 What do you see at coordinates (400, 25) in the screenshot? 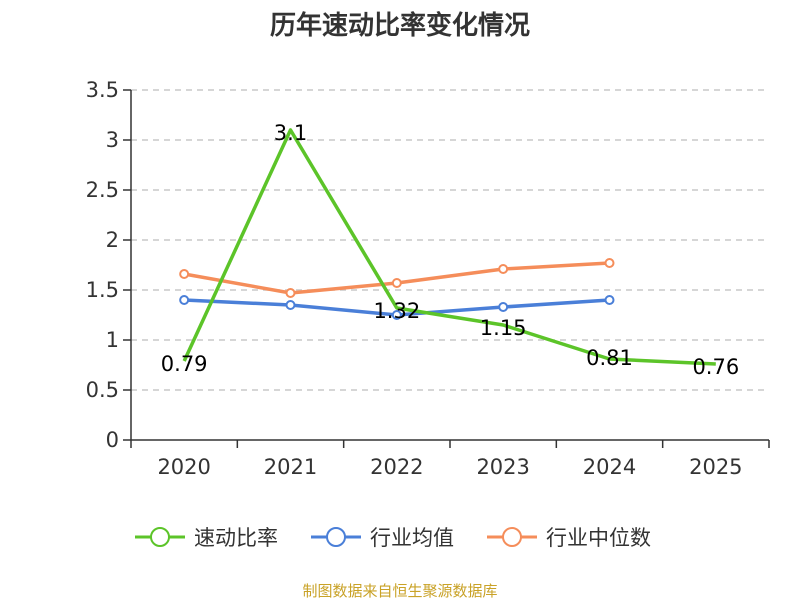
I see `chart-title: 历年速动比率变化情况` at bounding box center [400, 25].